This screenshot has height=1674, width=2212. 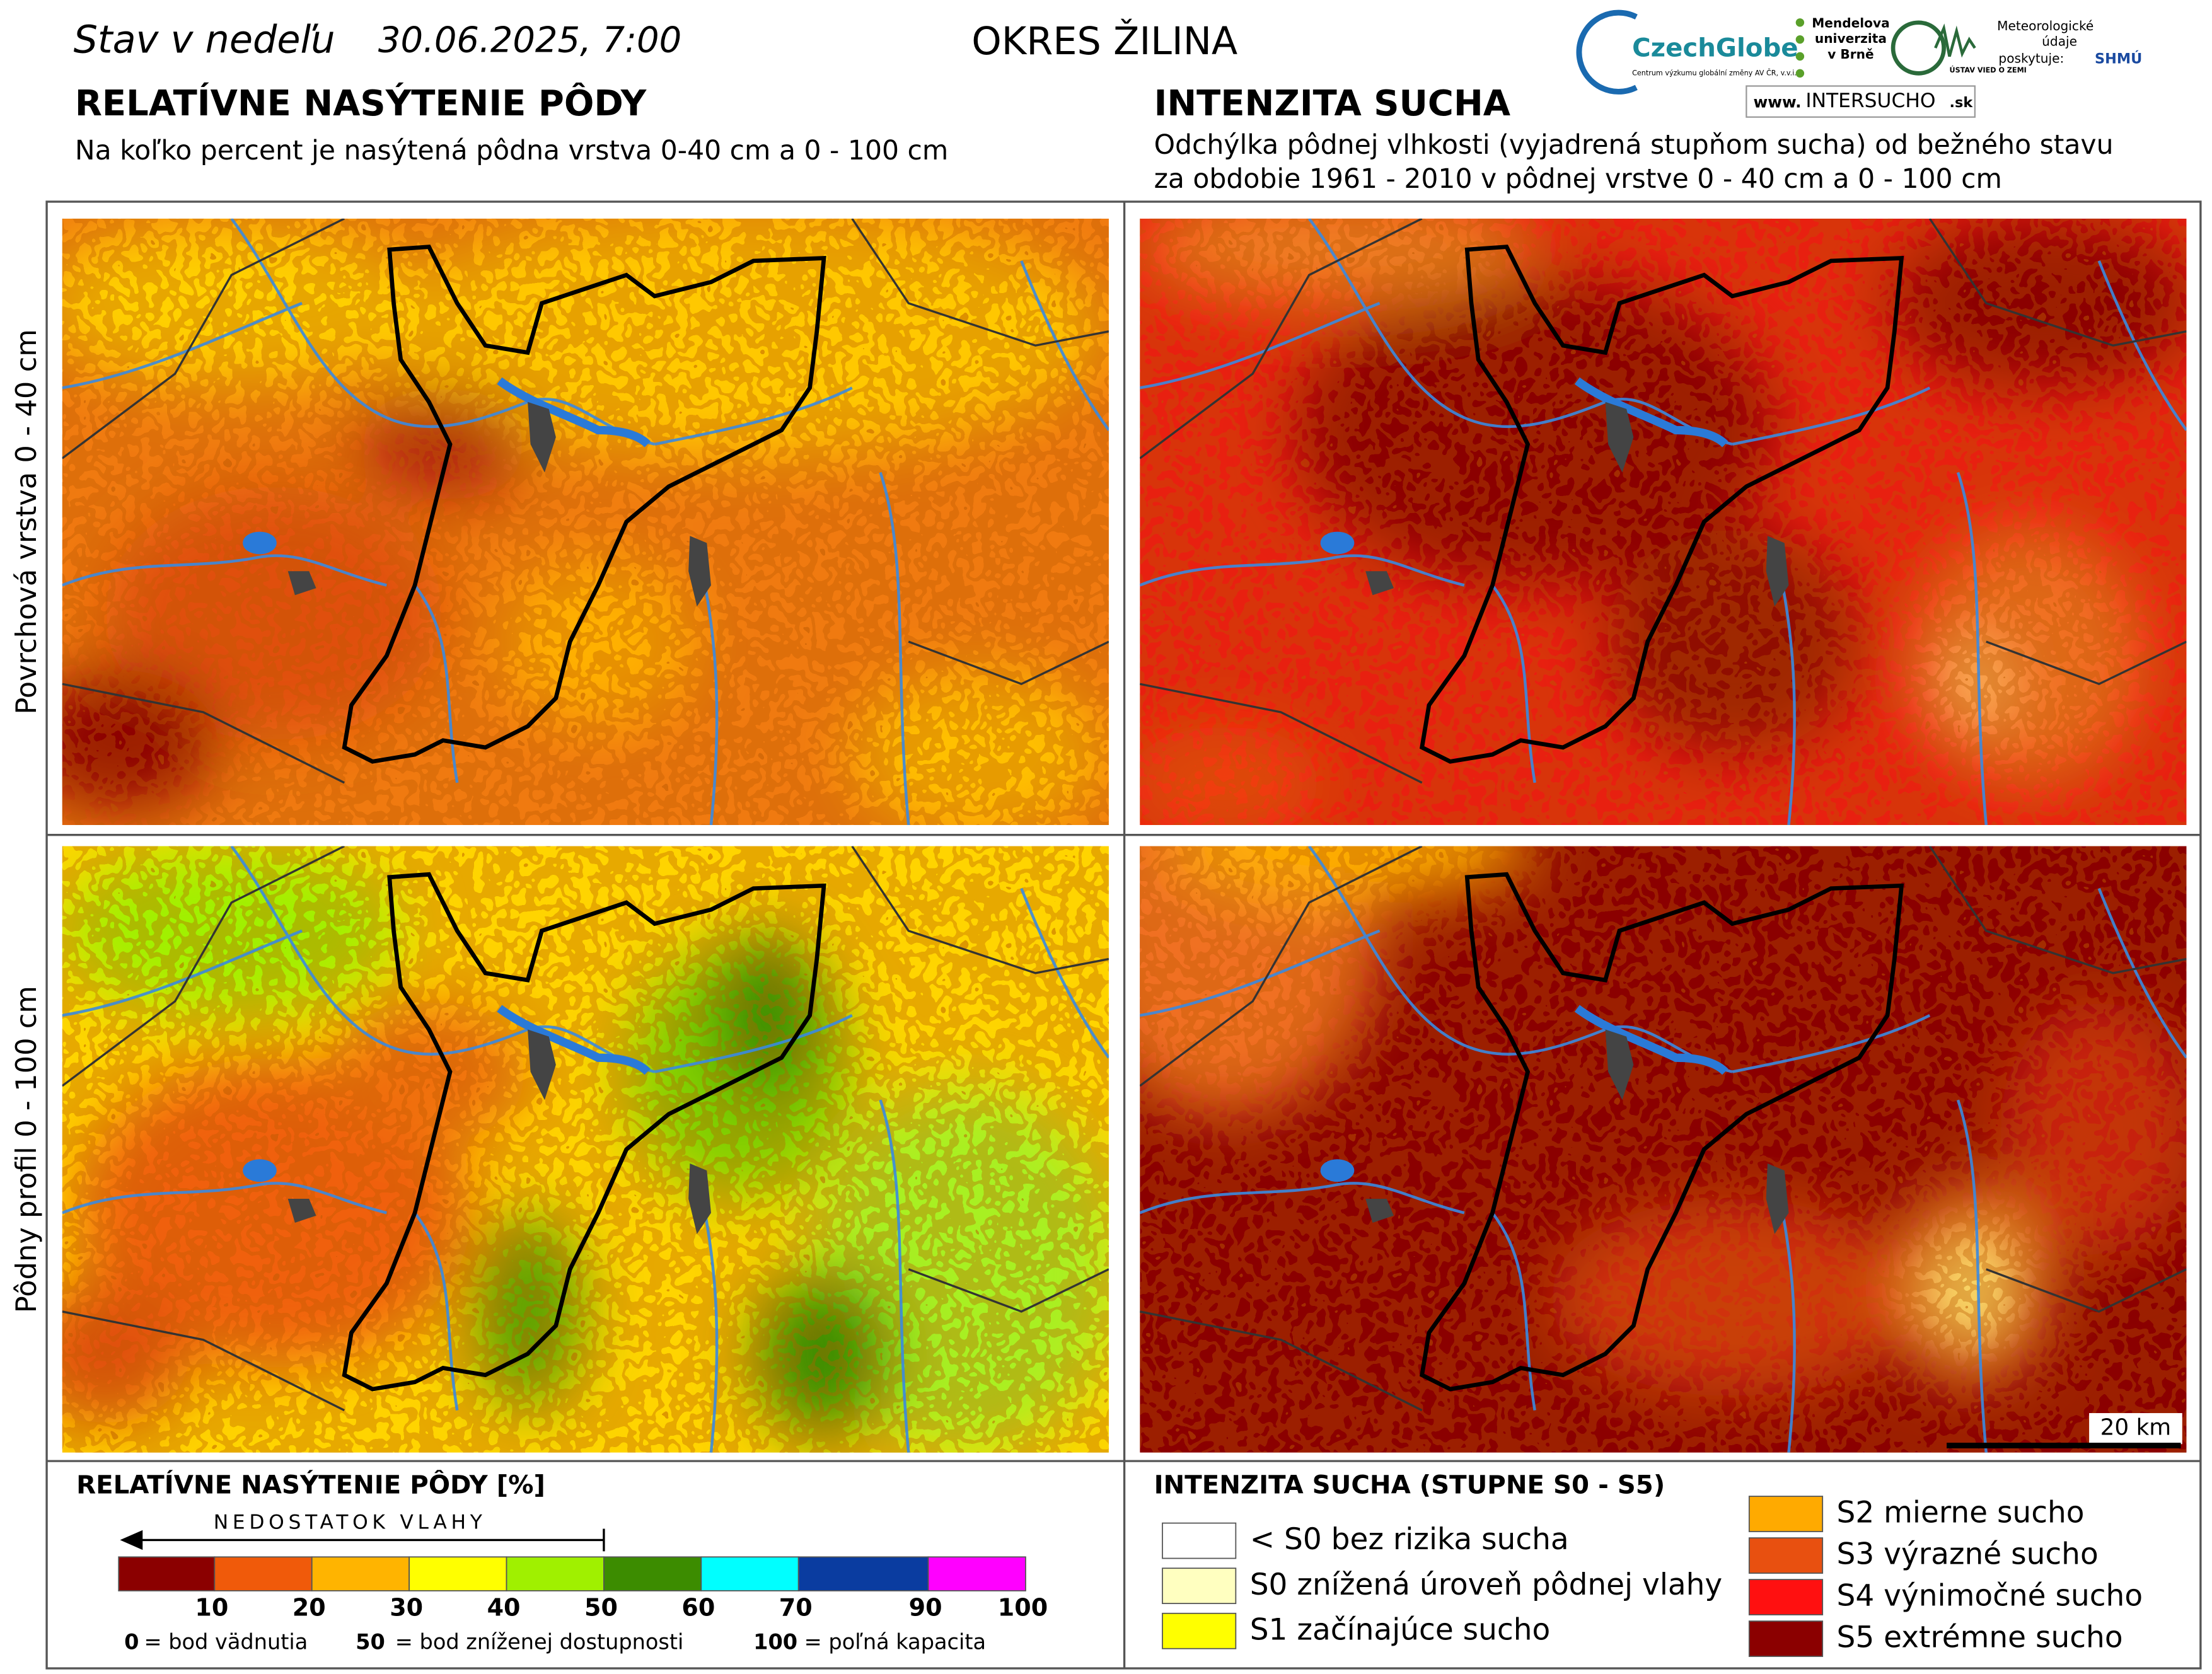 What do you see at coordinates (406, 1608) in the screenshot?
I see `legend-tick-label: 30` at bounding box center [406, 1608].